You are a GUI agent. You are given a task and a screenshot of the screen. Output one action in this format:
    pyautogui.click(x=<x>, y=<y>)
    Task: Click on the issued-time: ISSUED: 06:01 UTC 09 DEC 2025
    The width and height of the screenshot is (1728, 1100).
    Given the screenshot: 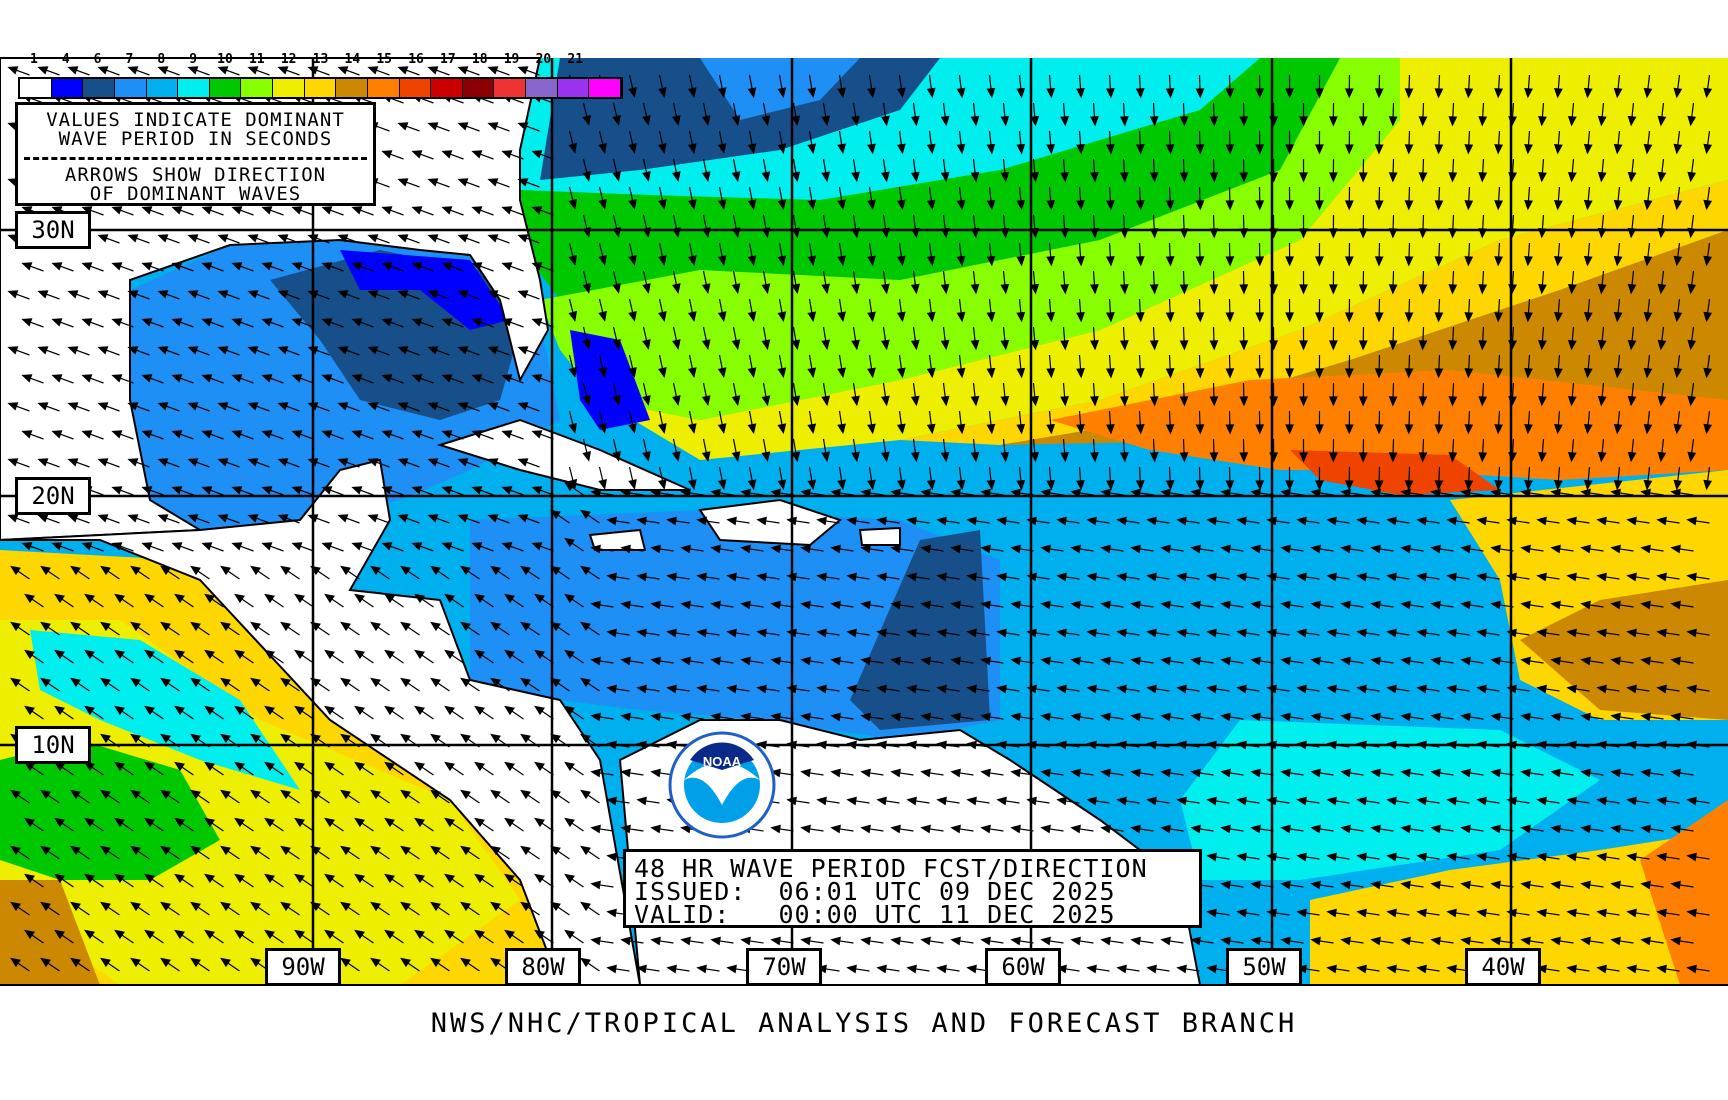 What is the action you would take?
    pyautogui.click(x=875, y=891)
    